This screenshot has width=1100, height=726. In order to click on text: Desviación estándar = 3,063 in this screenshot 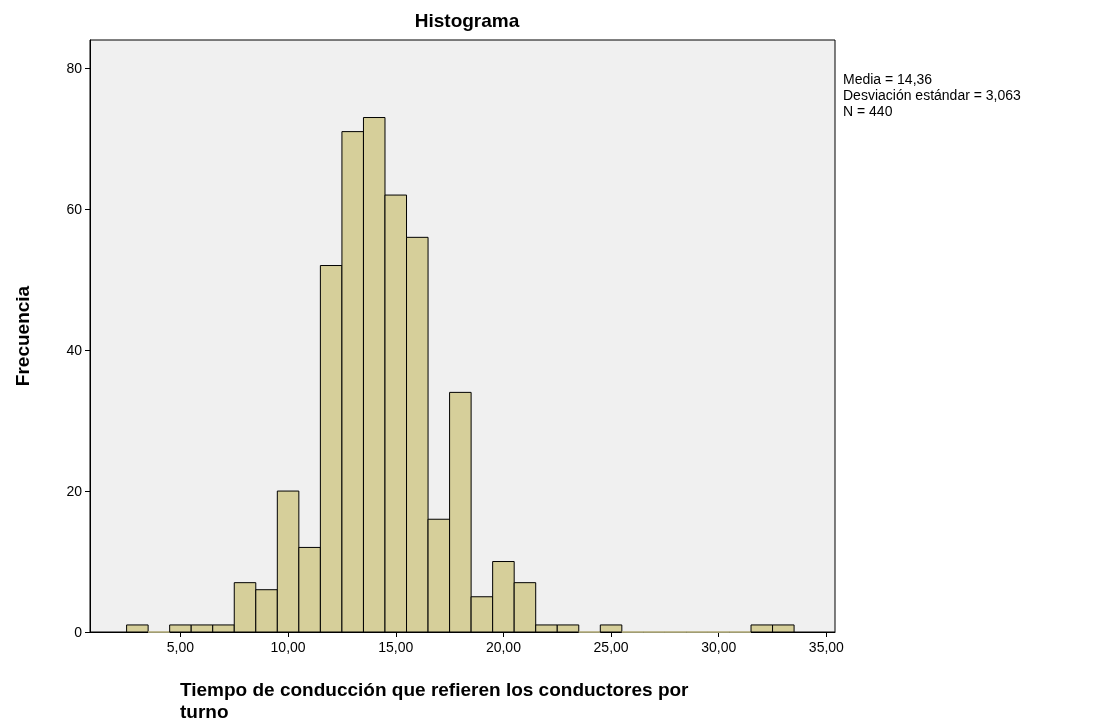, I will do `click(932, 95)`.